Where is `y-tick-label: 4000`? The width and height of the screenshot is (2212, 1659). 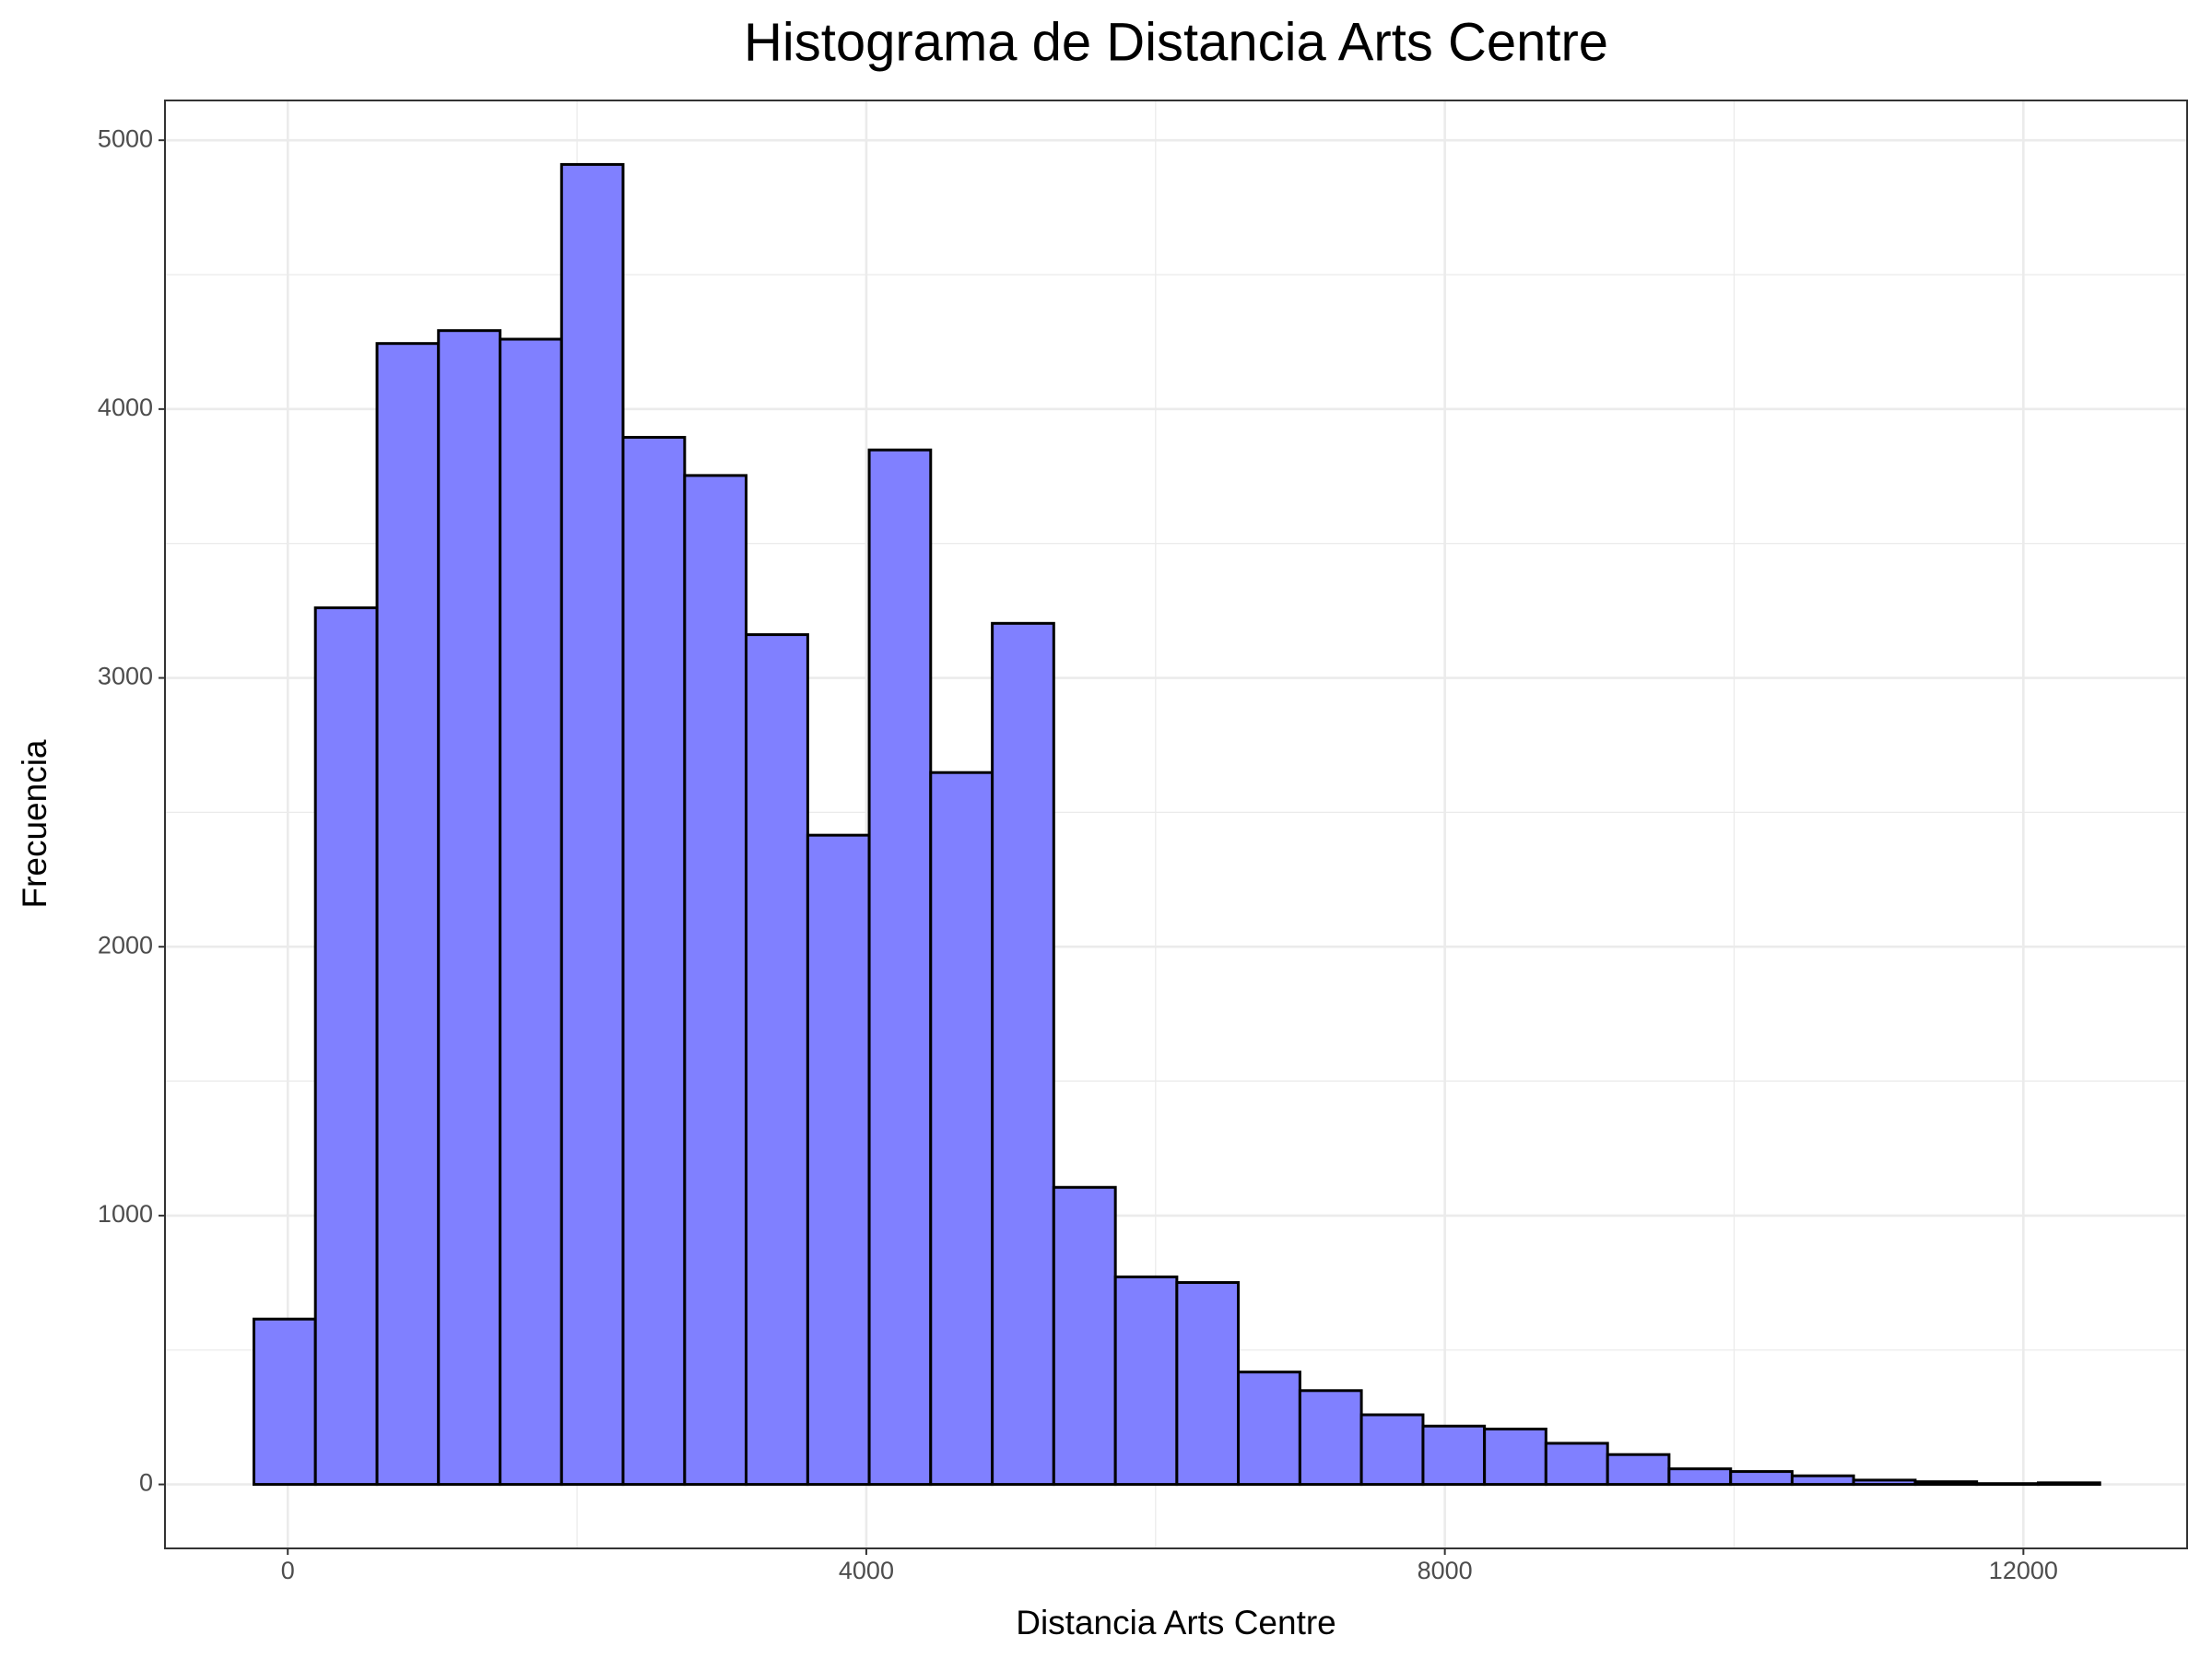 y-tick-label: 4000 is located at coordinates (125, 407).